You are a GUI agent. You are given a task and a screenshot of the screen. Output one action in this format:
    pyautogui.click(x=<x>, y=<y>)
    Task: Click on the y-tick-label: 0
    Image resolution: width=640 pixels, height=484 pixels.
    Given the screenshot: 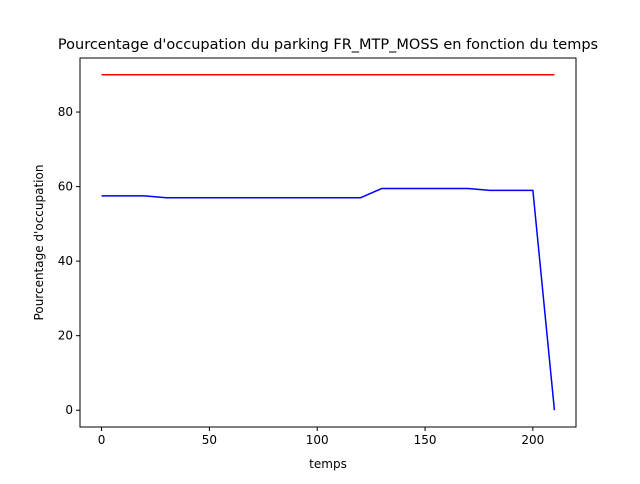 What is the action you would take?
    pyautogui.click(x=69, y=410)
    